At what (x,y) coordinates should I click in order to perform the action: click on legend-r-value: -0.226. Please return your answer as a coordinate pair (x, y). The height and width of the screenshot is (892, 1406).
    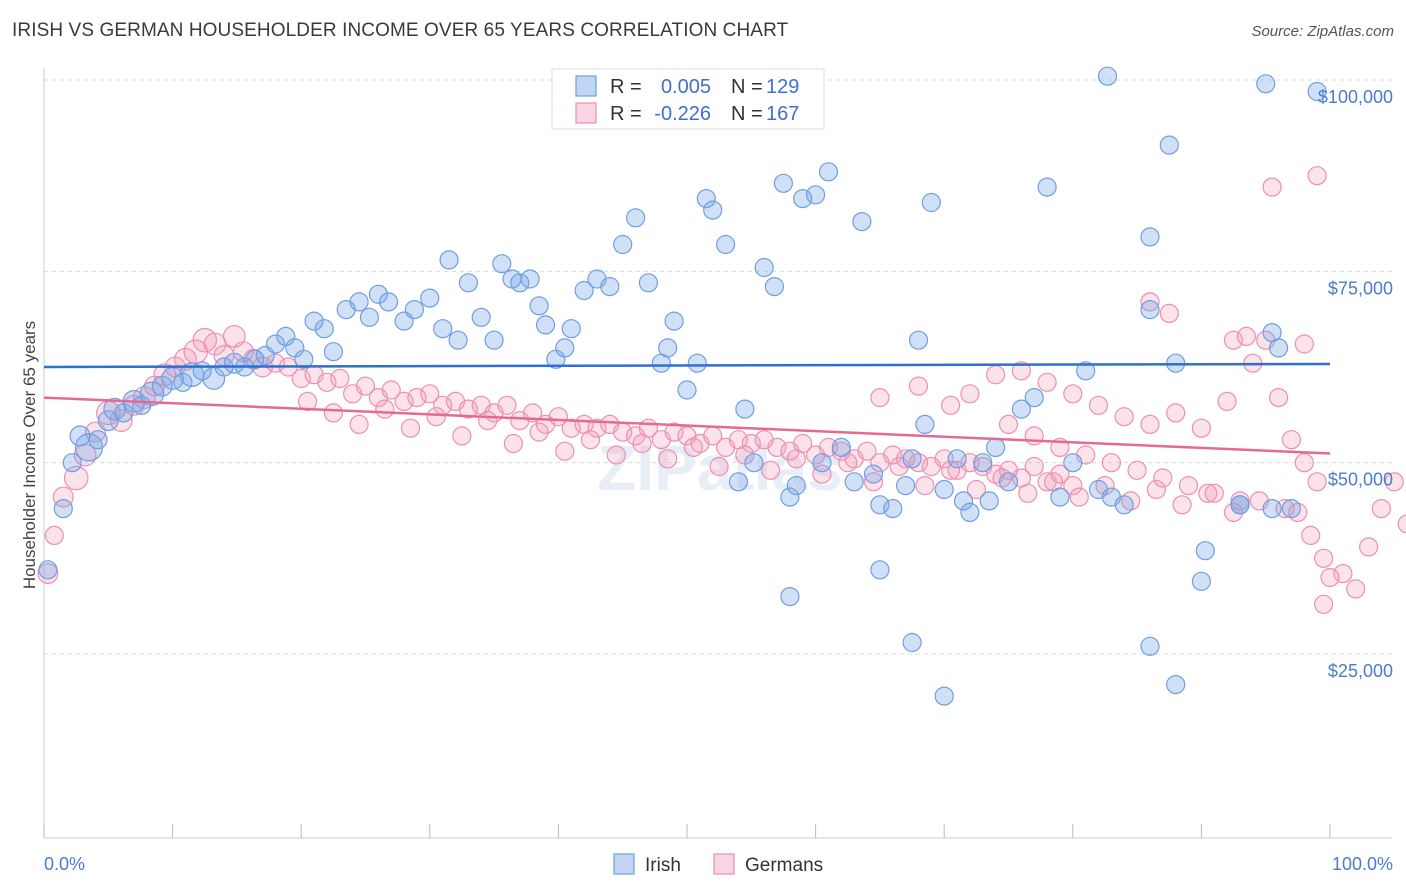
    Looking at the image, I should click on (682, 114).